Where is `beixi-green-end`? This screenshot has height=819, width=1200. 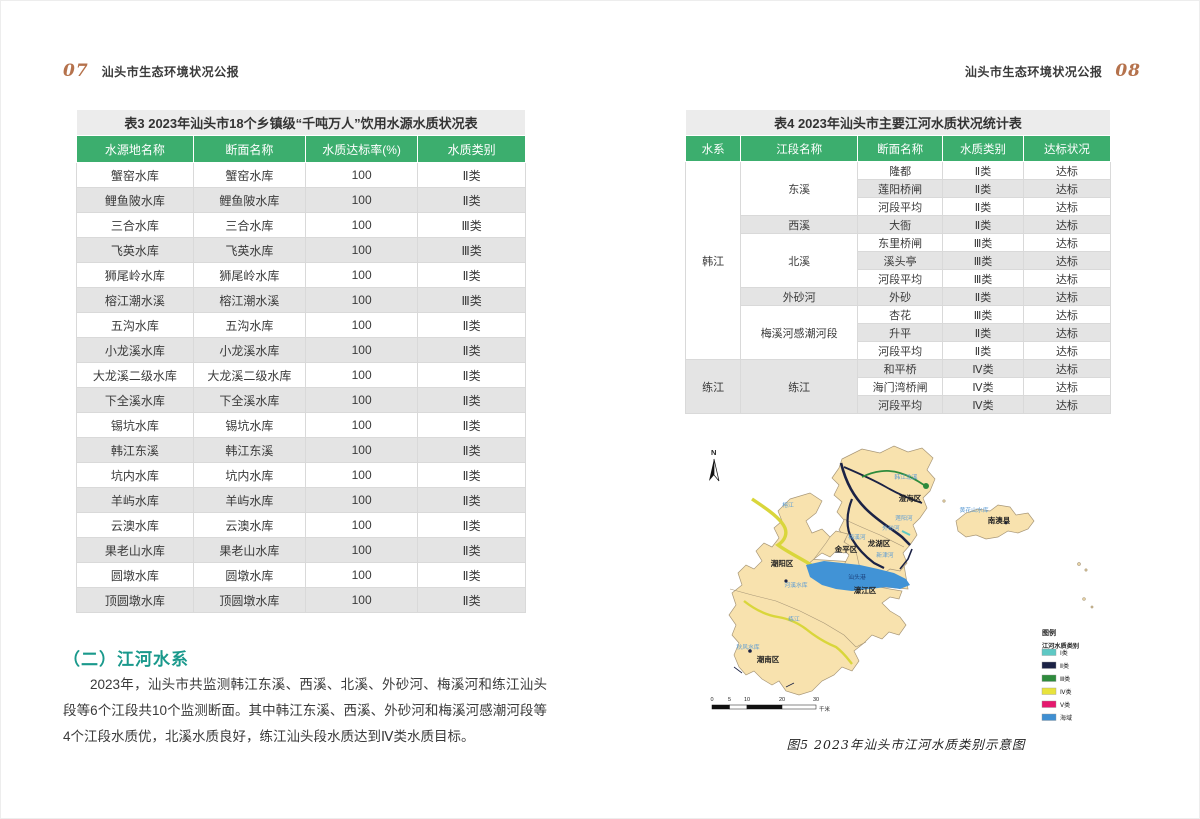
beixi-green-end is located at coordinates (926, 486).